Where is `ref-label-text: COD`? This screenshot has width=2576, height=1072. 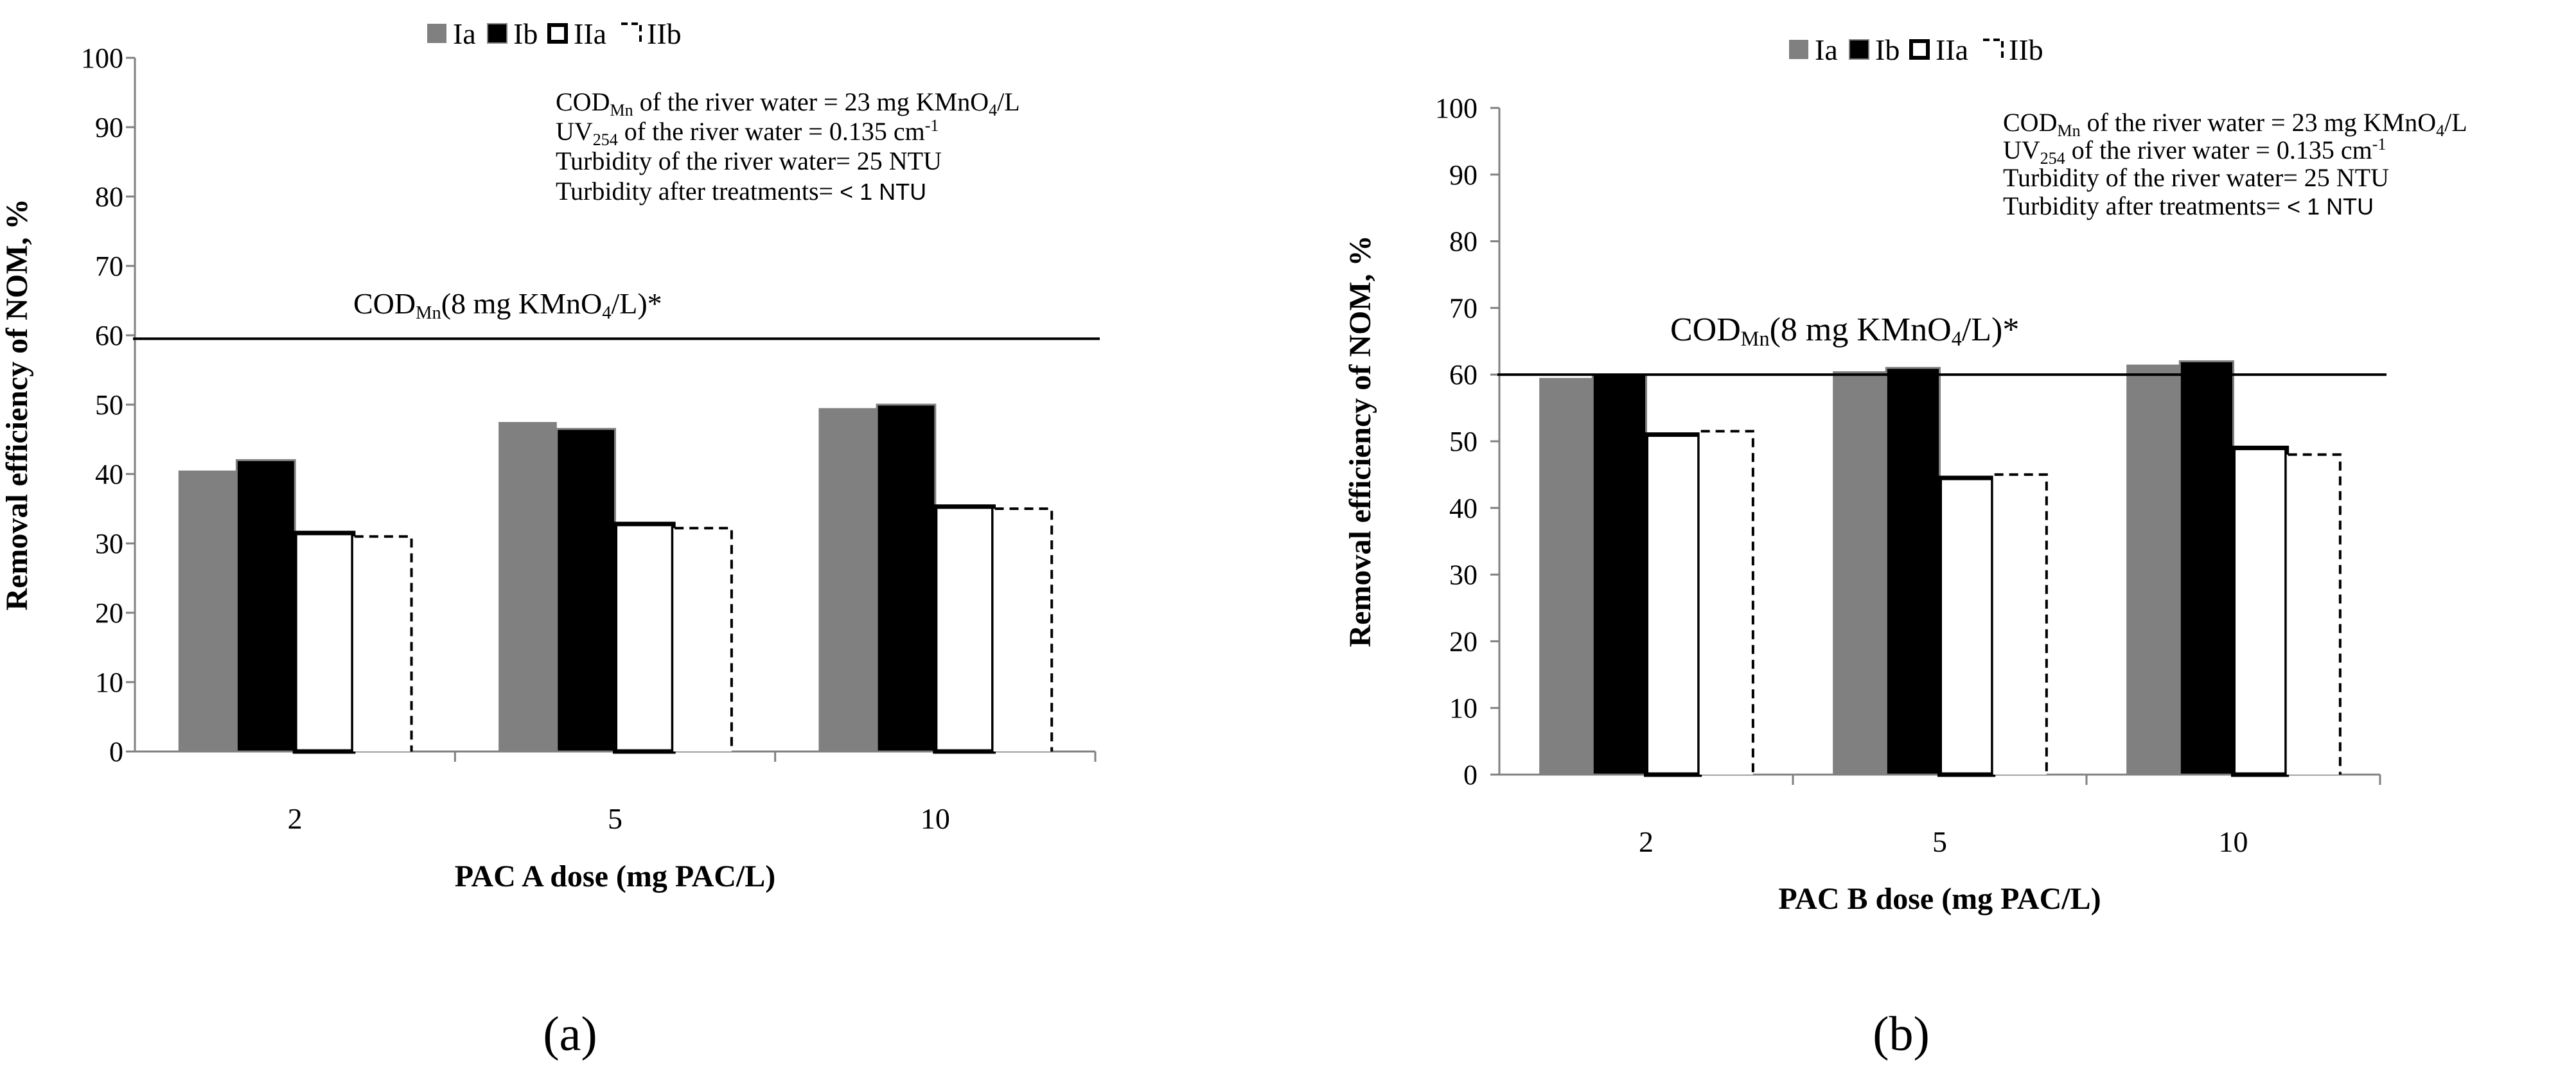
ref-label-text: COD is located at coordinates (384, 303).